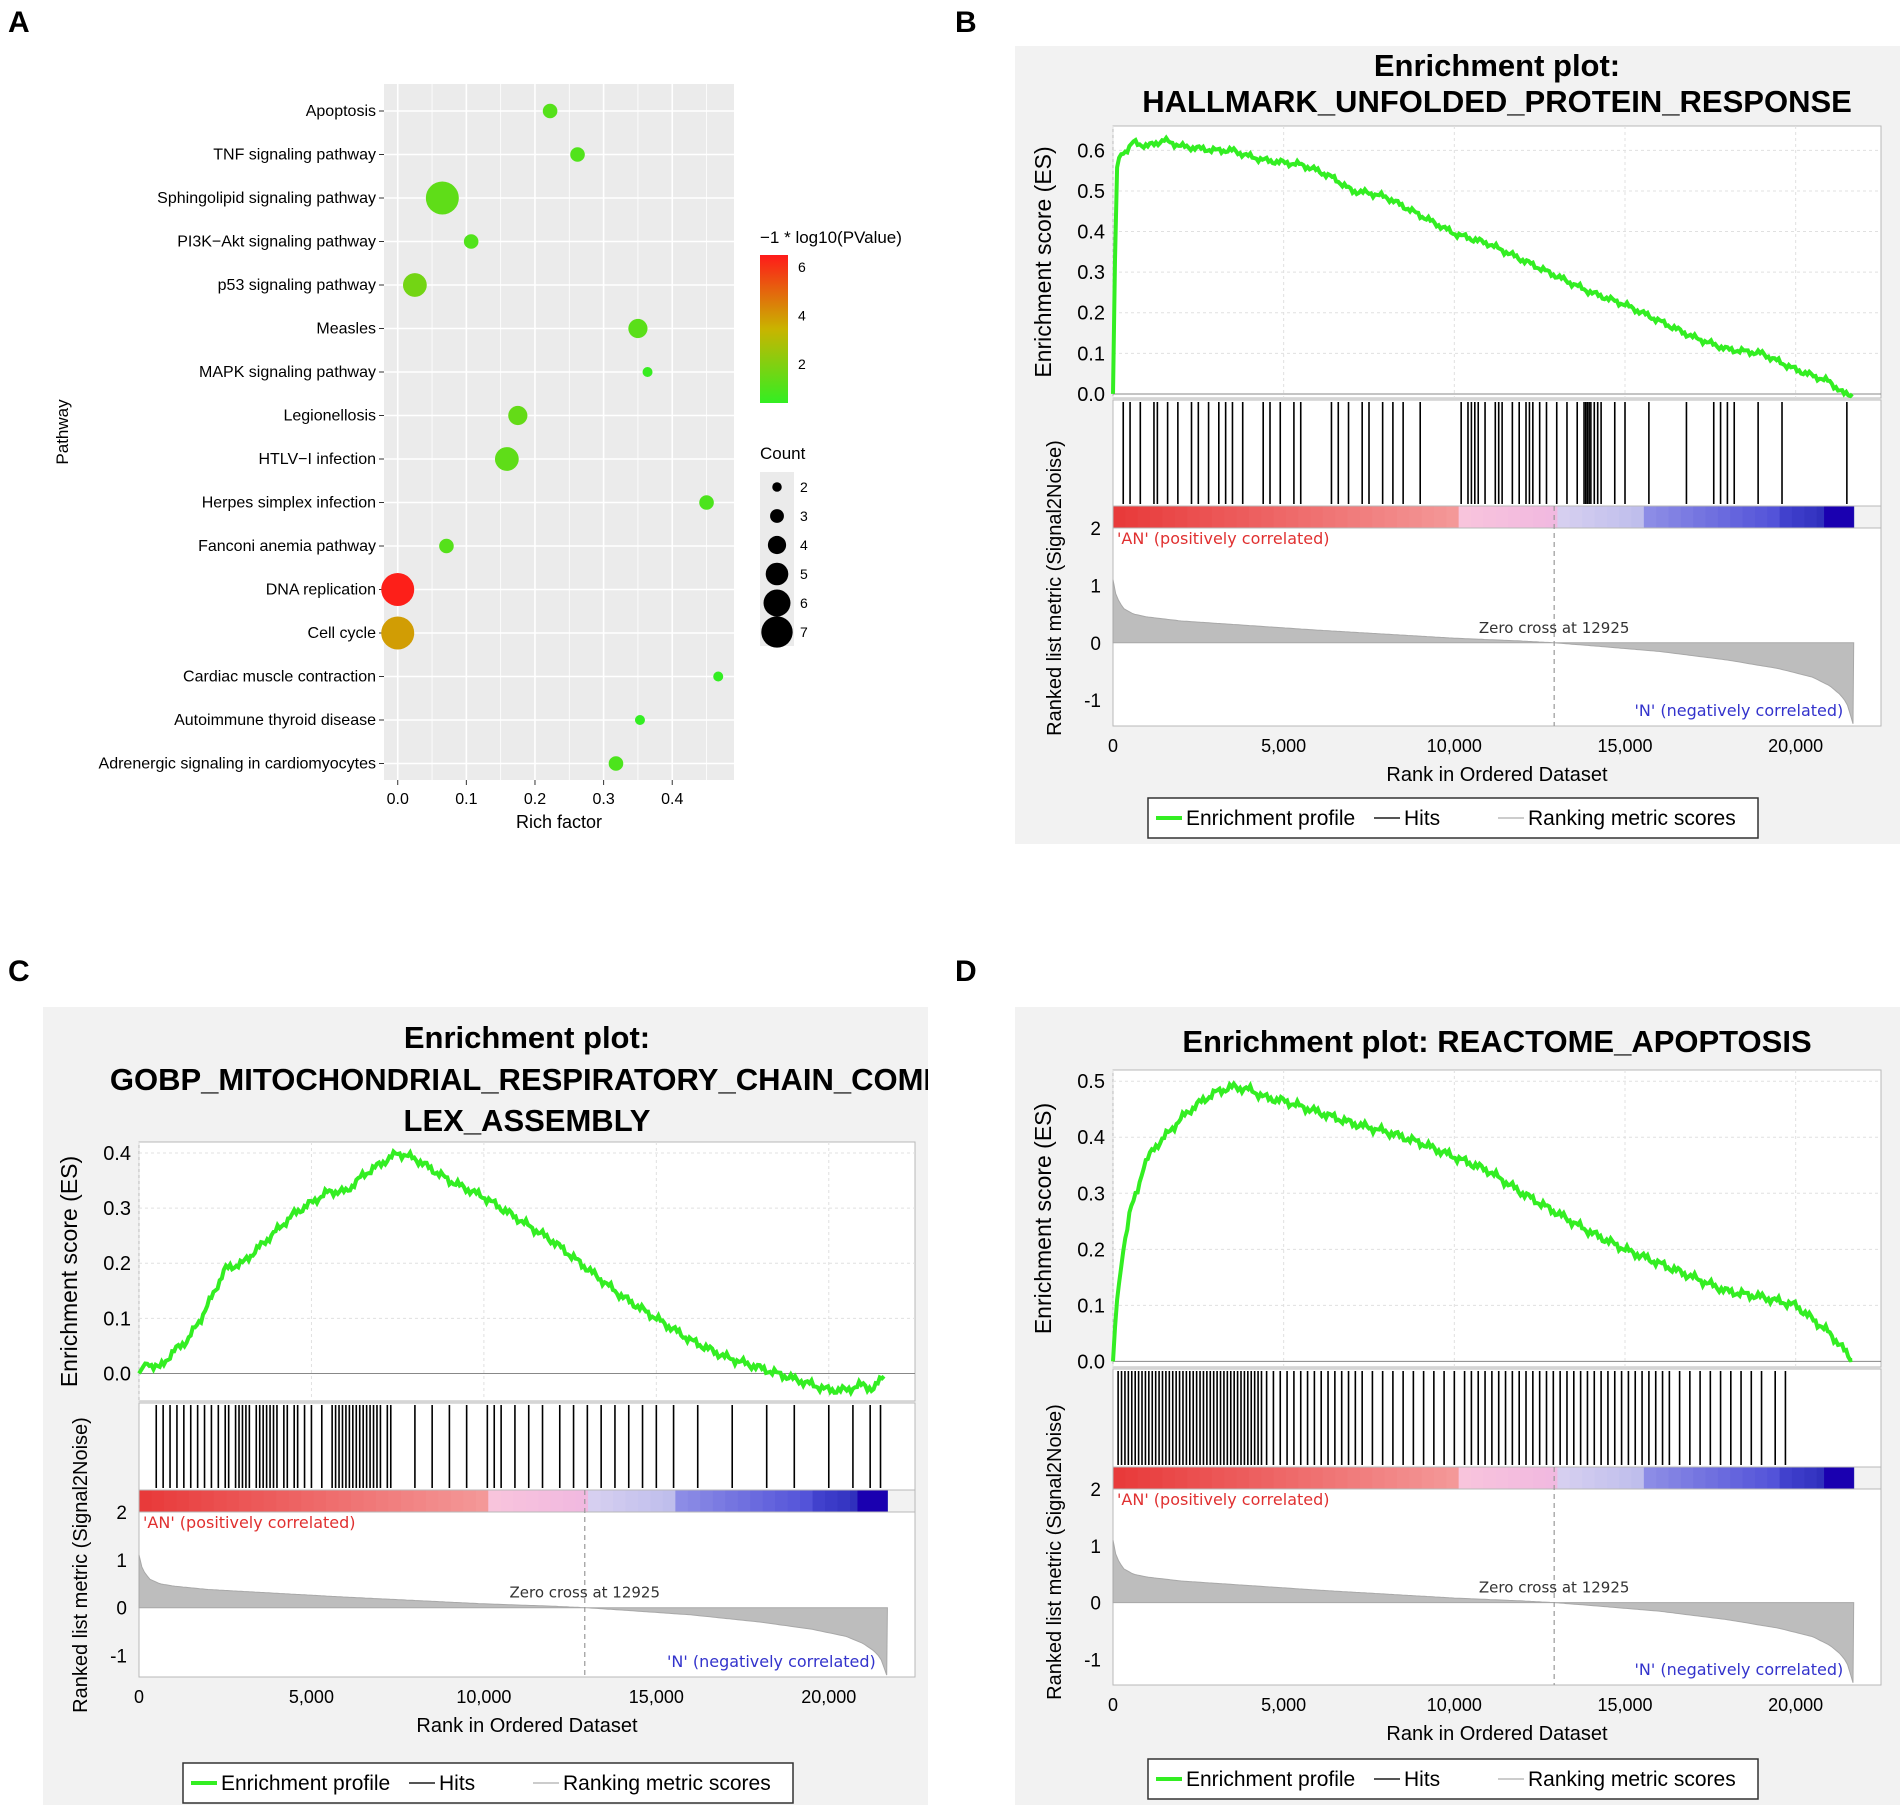  I want to click on color-bar-label: 2, so click(802, 364).